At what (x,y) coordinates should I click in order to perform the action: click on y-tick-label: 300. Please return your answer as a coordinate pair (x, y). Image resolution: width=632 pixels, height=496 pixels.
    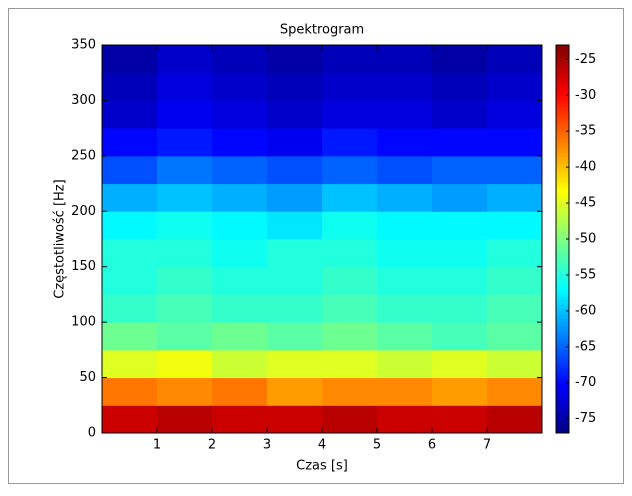
    Looking at the image, I should click on (83, 100).